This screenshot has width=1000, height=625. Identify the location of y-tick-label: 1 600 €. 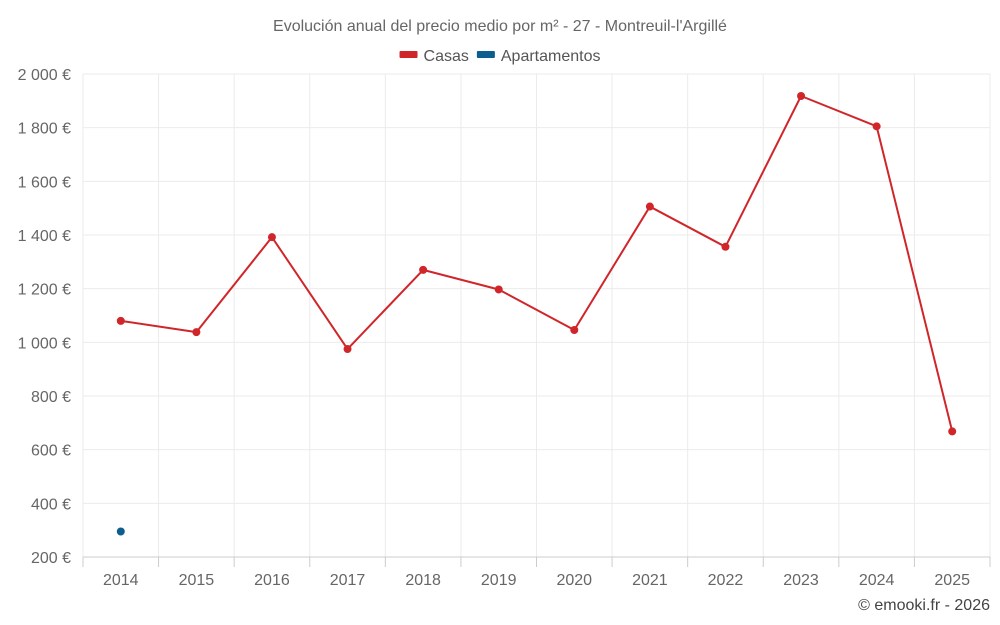
(44, 182).